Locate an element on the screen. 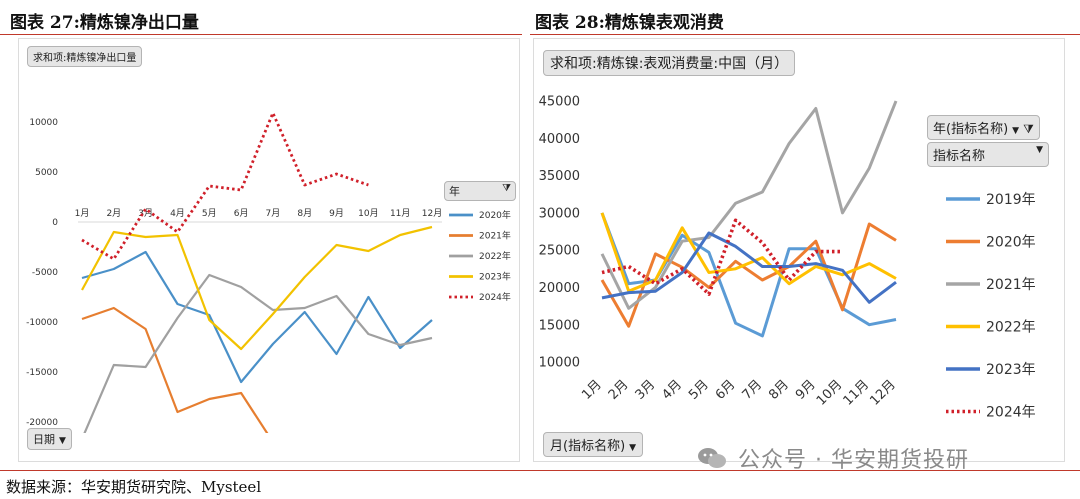 The image size is (1080, 499). y-tick-label: -10000 is located at coordinates (42, 323).